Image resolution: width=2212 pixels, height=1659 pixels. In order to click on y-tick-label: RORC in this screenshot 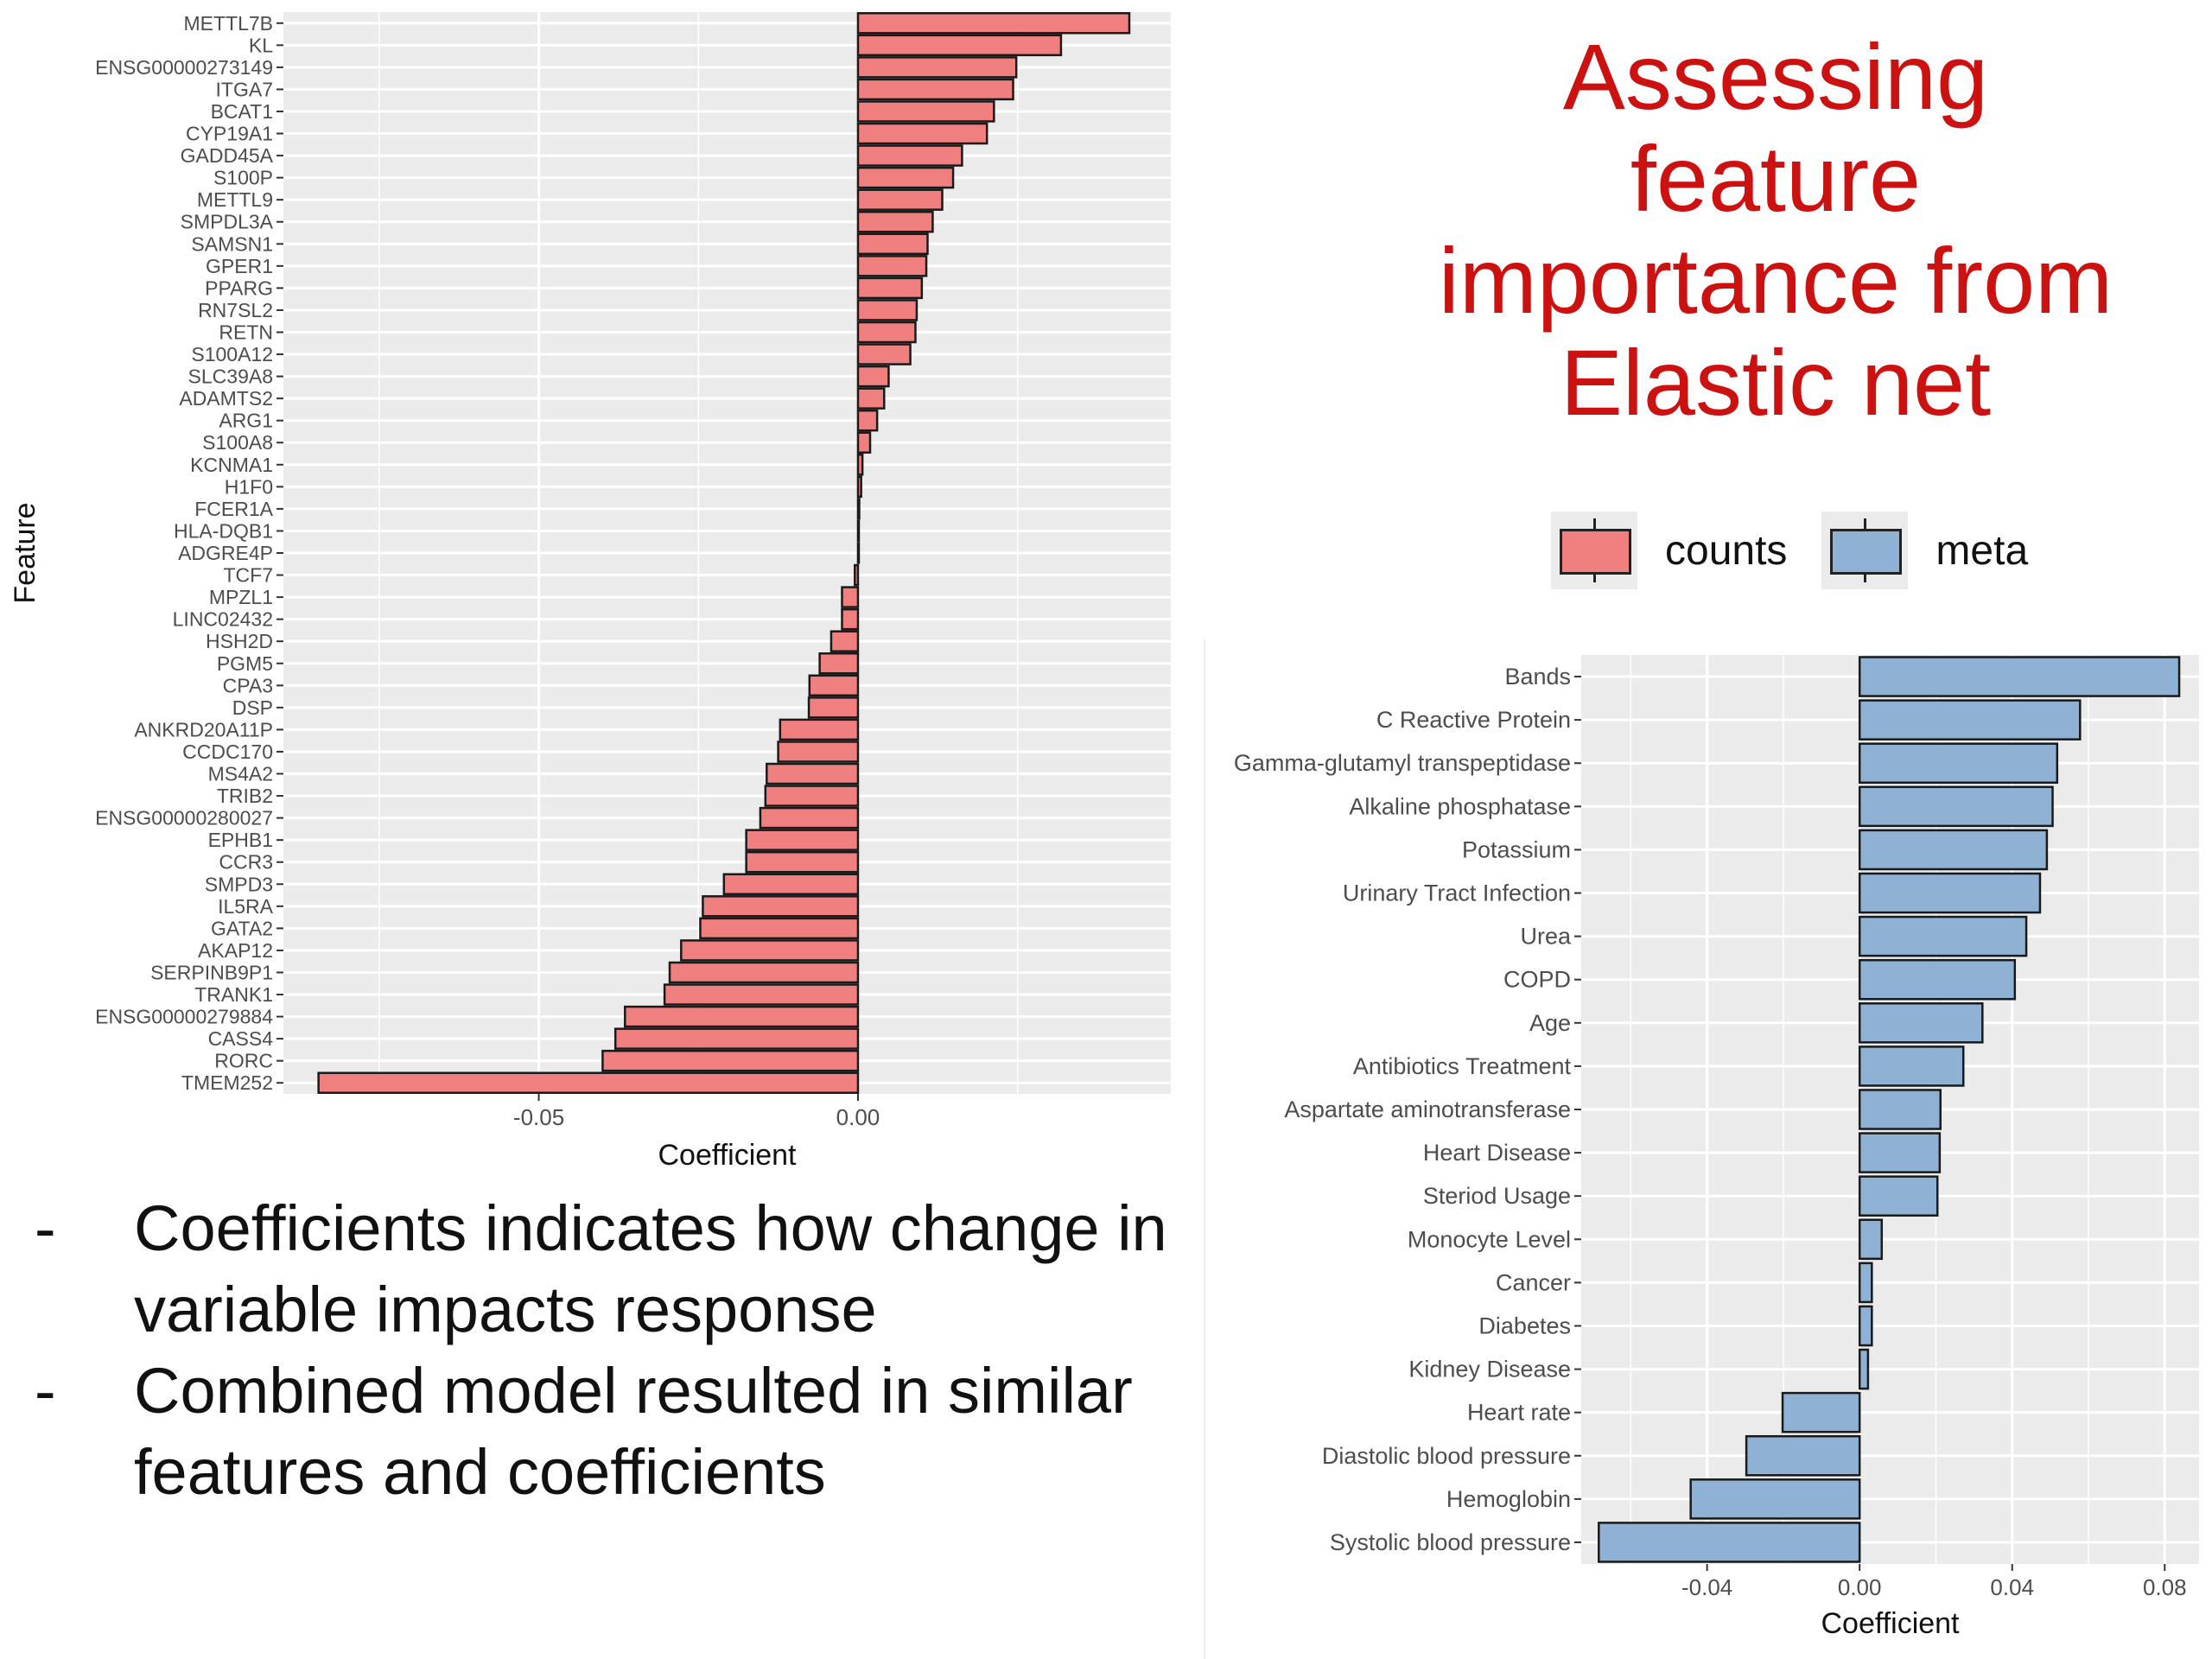, I will do `click(243, 1061)`.